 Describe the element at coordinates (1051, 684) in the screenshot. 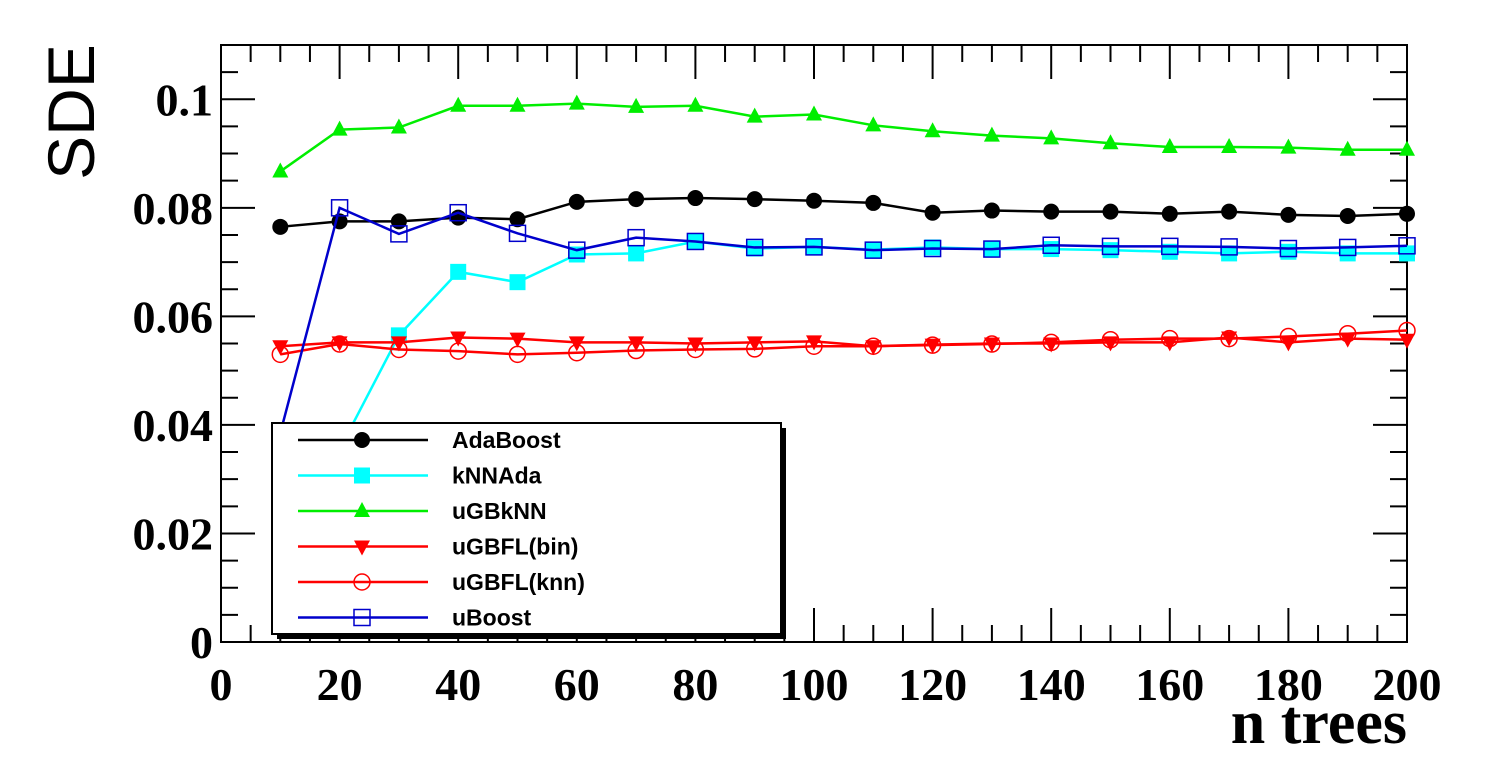

I see `x-tick-label: 140` at that location.